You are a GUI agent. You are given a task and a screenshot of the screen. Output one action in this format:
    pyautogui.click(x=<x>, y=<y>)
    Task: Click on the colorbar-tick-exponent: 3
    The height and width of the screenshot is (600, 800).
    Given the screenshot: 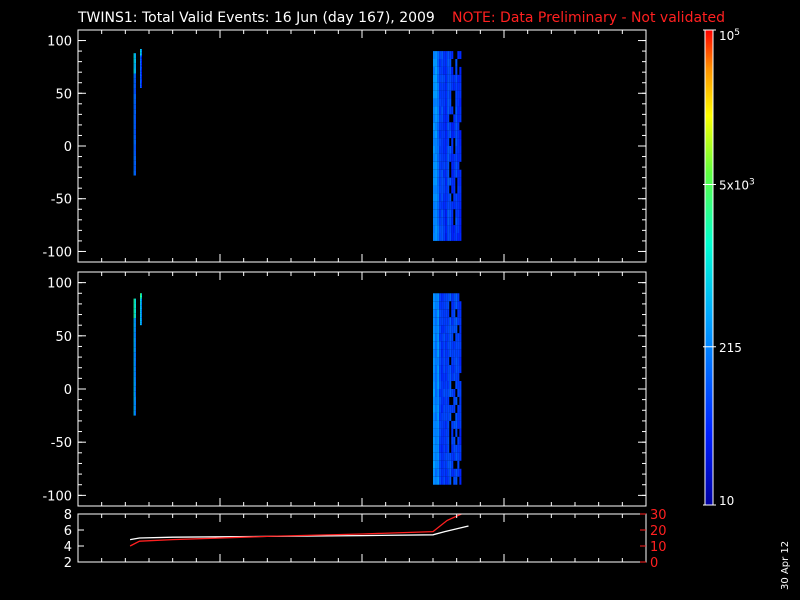 What is the action you would take?
    pyautogui.click(x=752, y=182)
    